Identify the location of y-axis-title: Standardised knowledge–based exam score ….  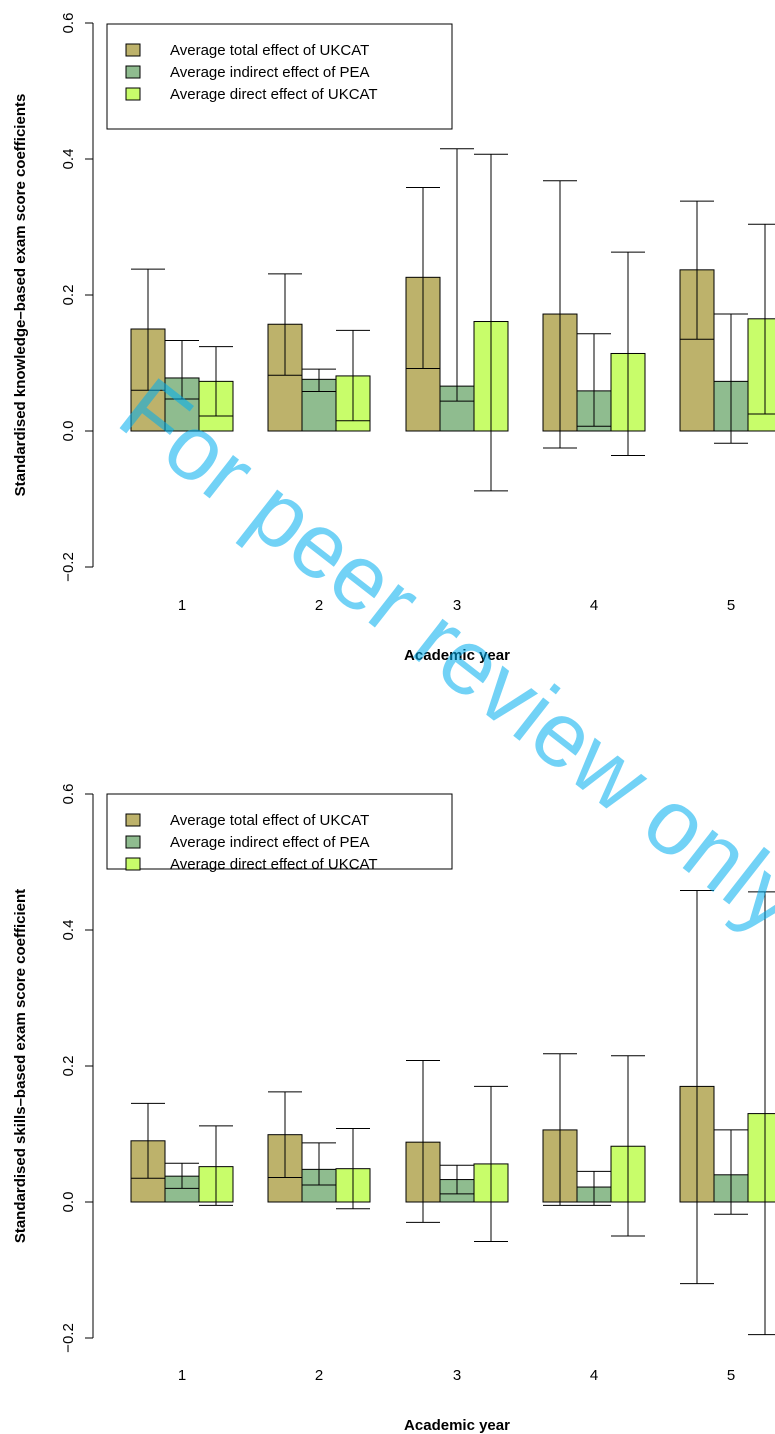
(20, 295).